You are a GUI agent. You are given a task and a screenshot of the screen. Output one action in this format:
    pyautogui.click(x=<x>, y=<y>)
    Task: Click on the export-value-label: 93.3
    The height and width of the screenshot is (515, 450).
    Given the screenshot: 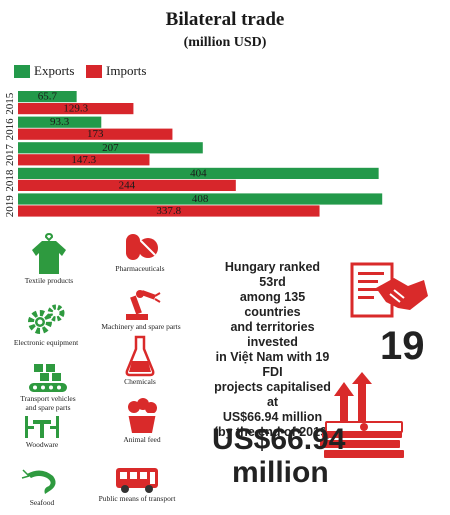 What is the action you would take?
    pyautogui.click(x=60, y=122)
    